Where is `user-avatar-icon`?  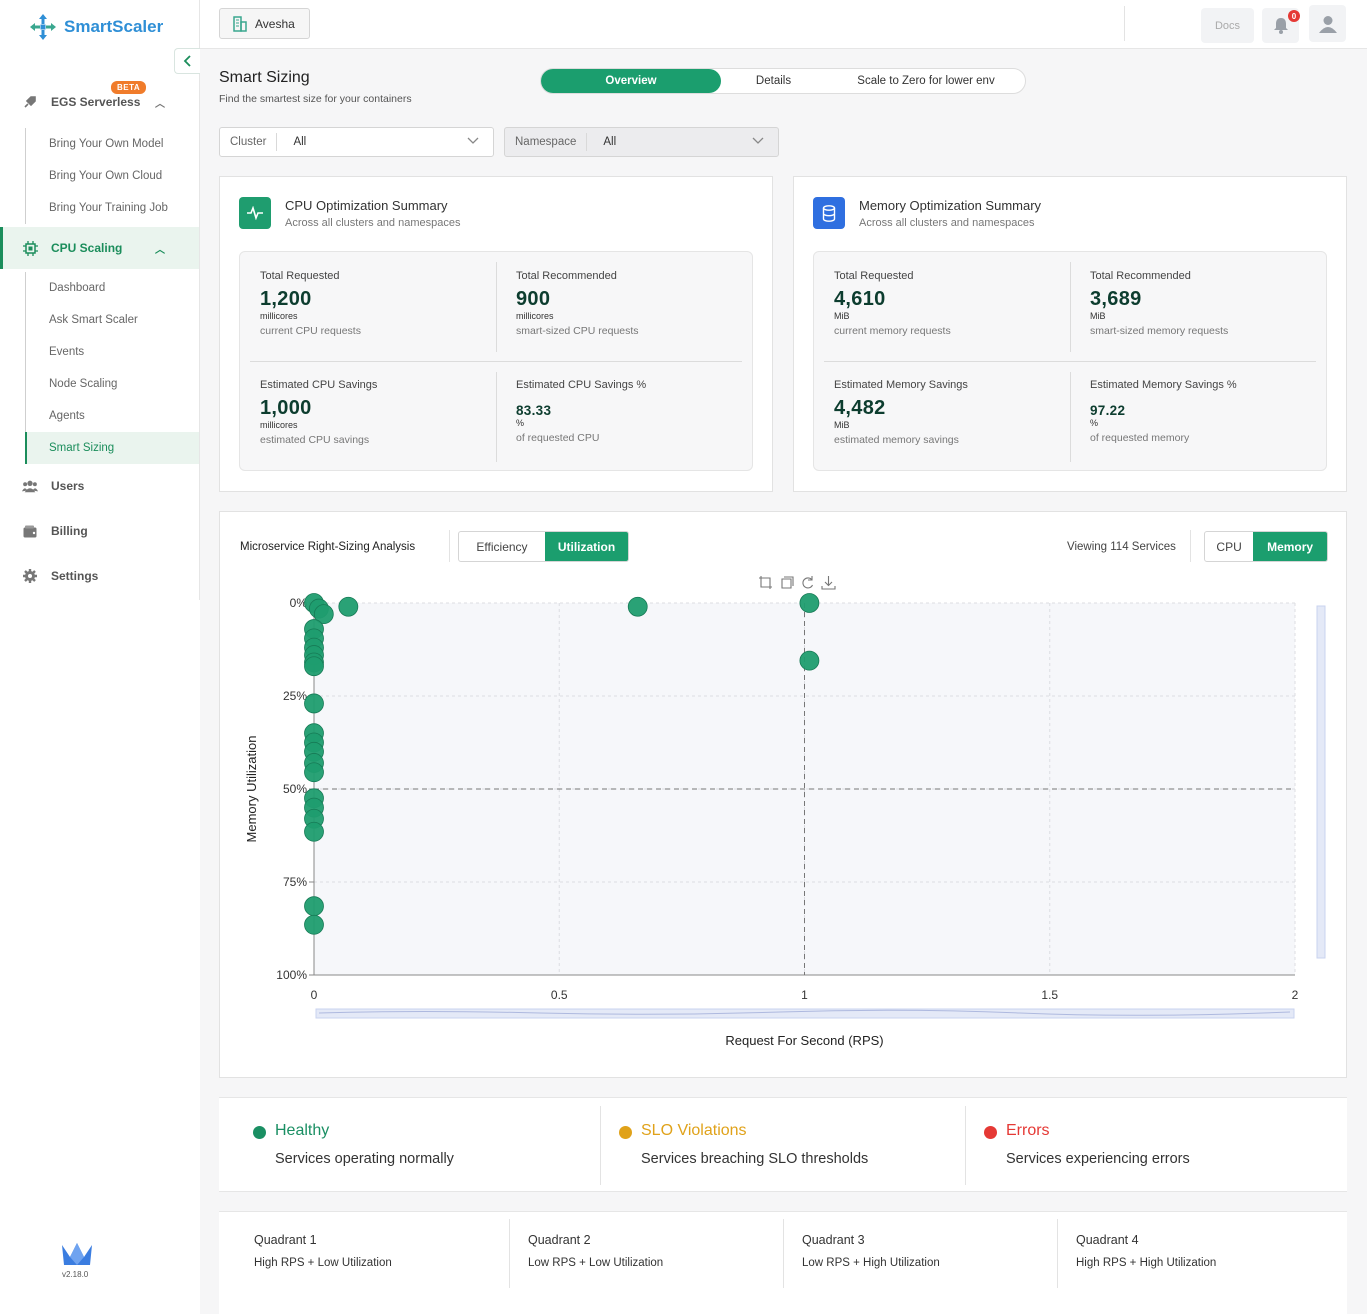
user-avatar-icon is located at coordinates (1327, 24).